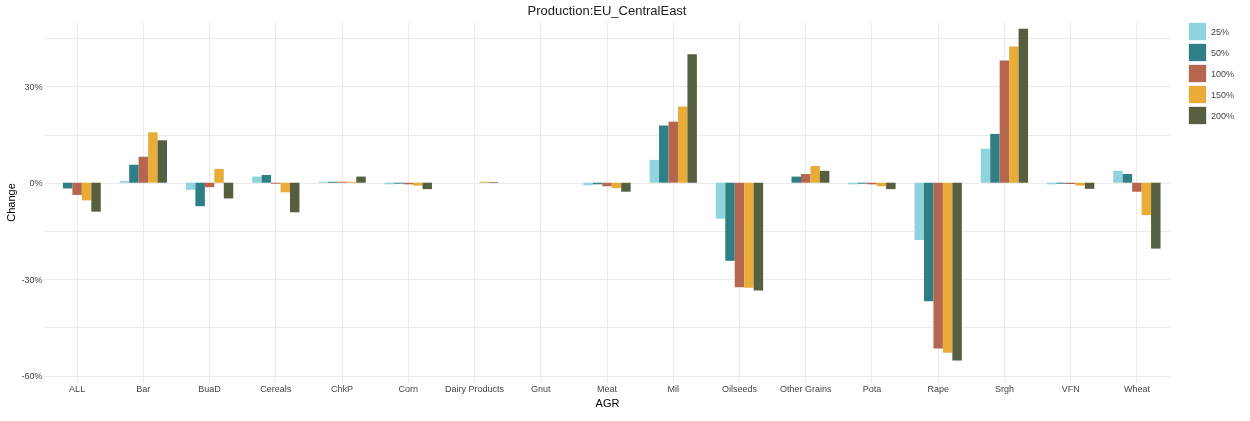 The width and height of the screenshot is (1250, 421). I want to click on legend-label: 200%, so click(1223, 115).